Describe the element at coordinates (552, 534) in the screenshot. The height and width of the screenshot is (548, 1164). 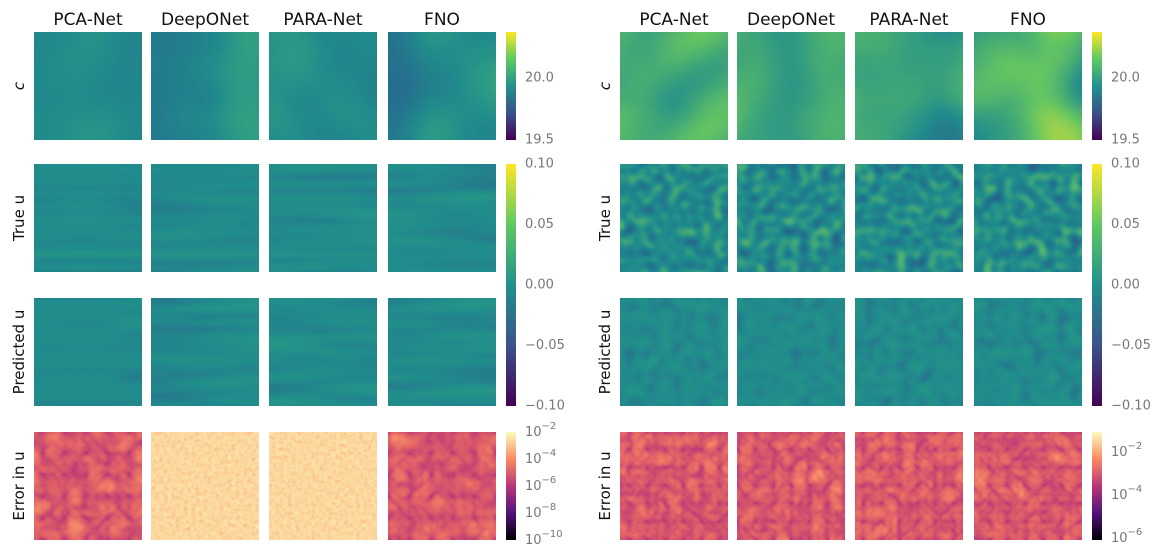
I see `tick-exponent: −10` at that location.